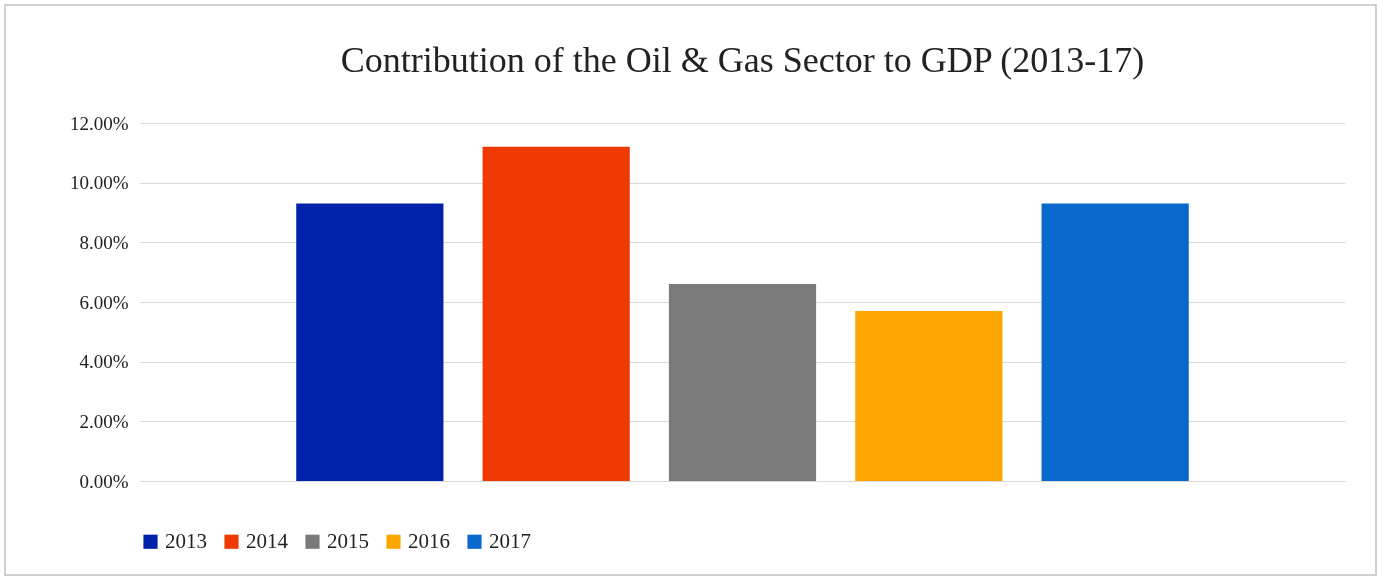 The image size is (1385, 580). Describe the element at coordinates (267, 540) in the screenshot. I see `legend-label: 2014` at that location.